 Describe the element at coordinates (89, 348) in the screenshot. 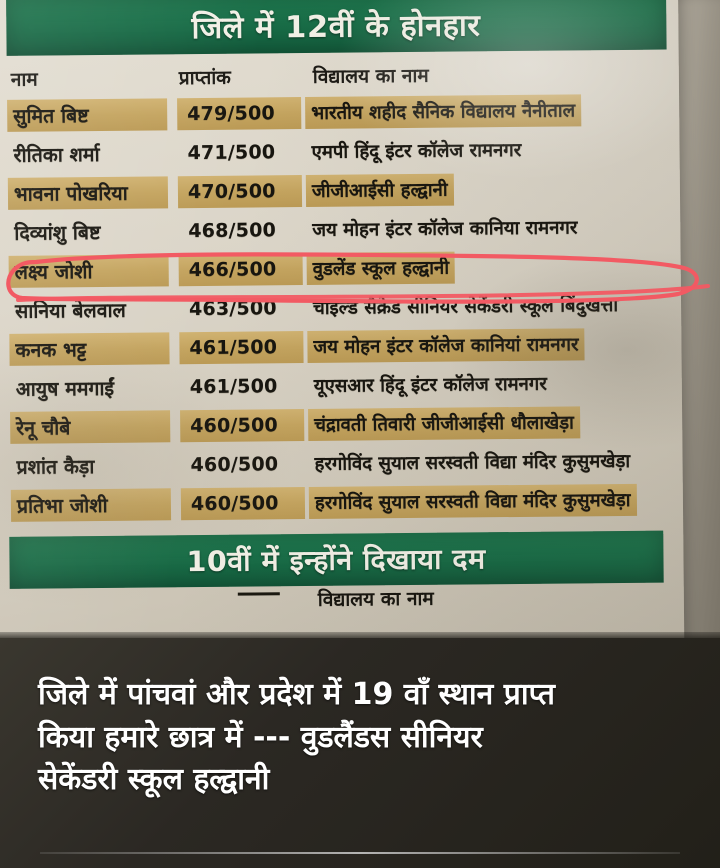

I see `cell-name: कनक भट्ट` at that location.